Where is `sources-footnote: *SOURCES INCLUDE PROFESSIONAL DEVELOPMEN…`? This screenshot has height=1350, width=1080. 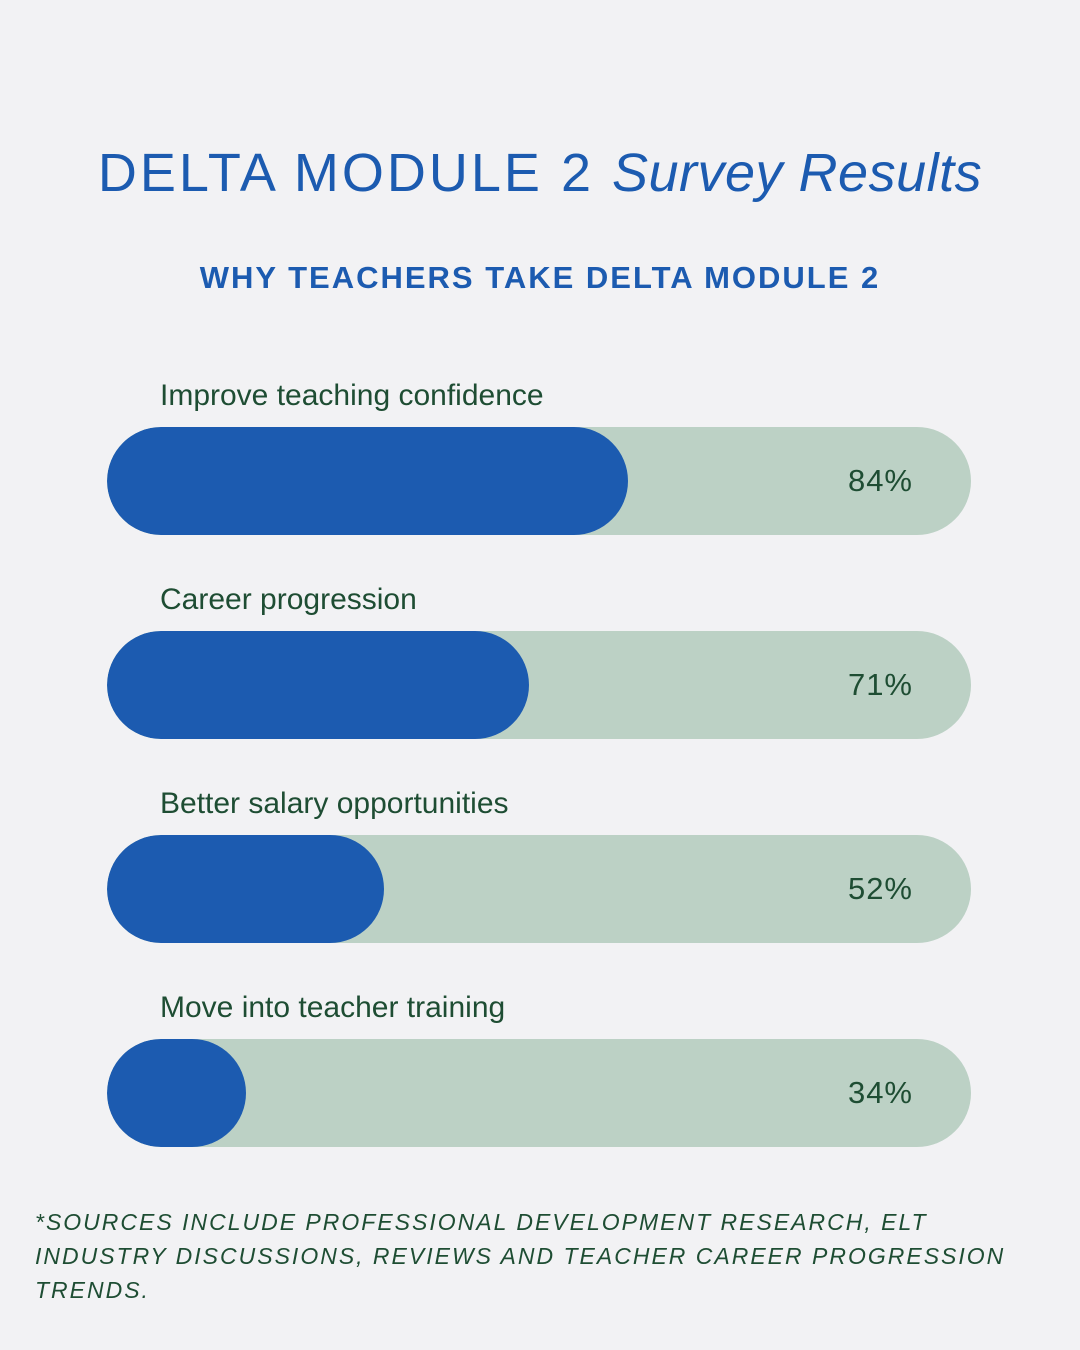 sources-footnote: *SOURCES INCLUDE PROFESSIONAL DEVELOPMEN… is located at coordinates (520, 1256).